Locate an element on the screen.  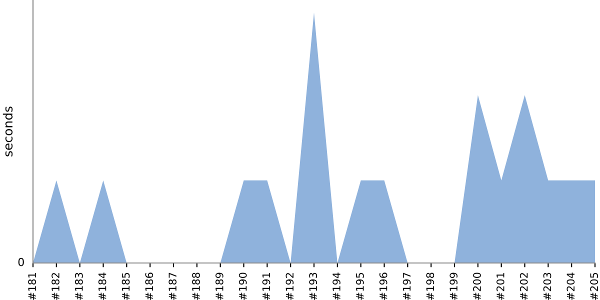
x-tick-label: #181 is located at coordinates (32, 286).